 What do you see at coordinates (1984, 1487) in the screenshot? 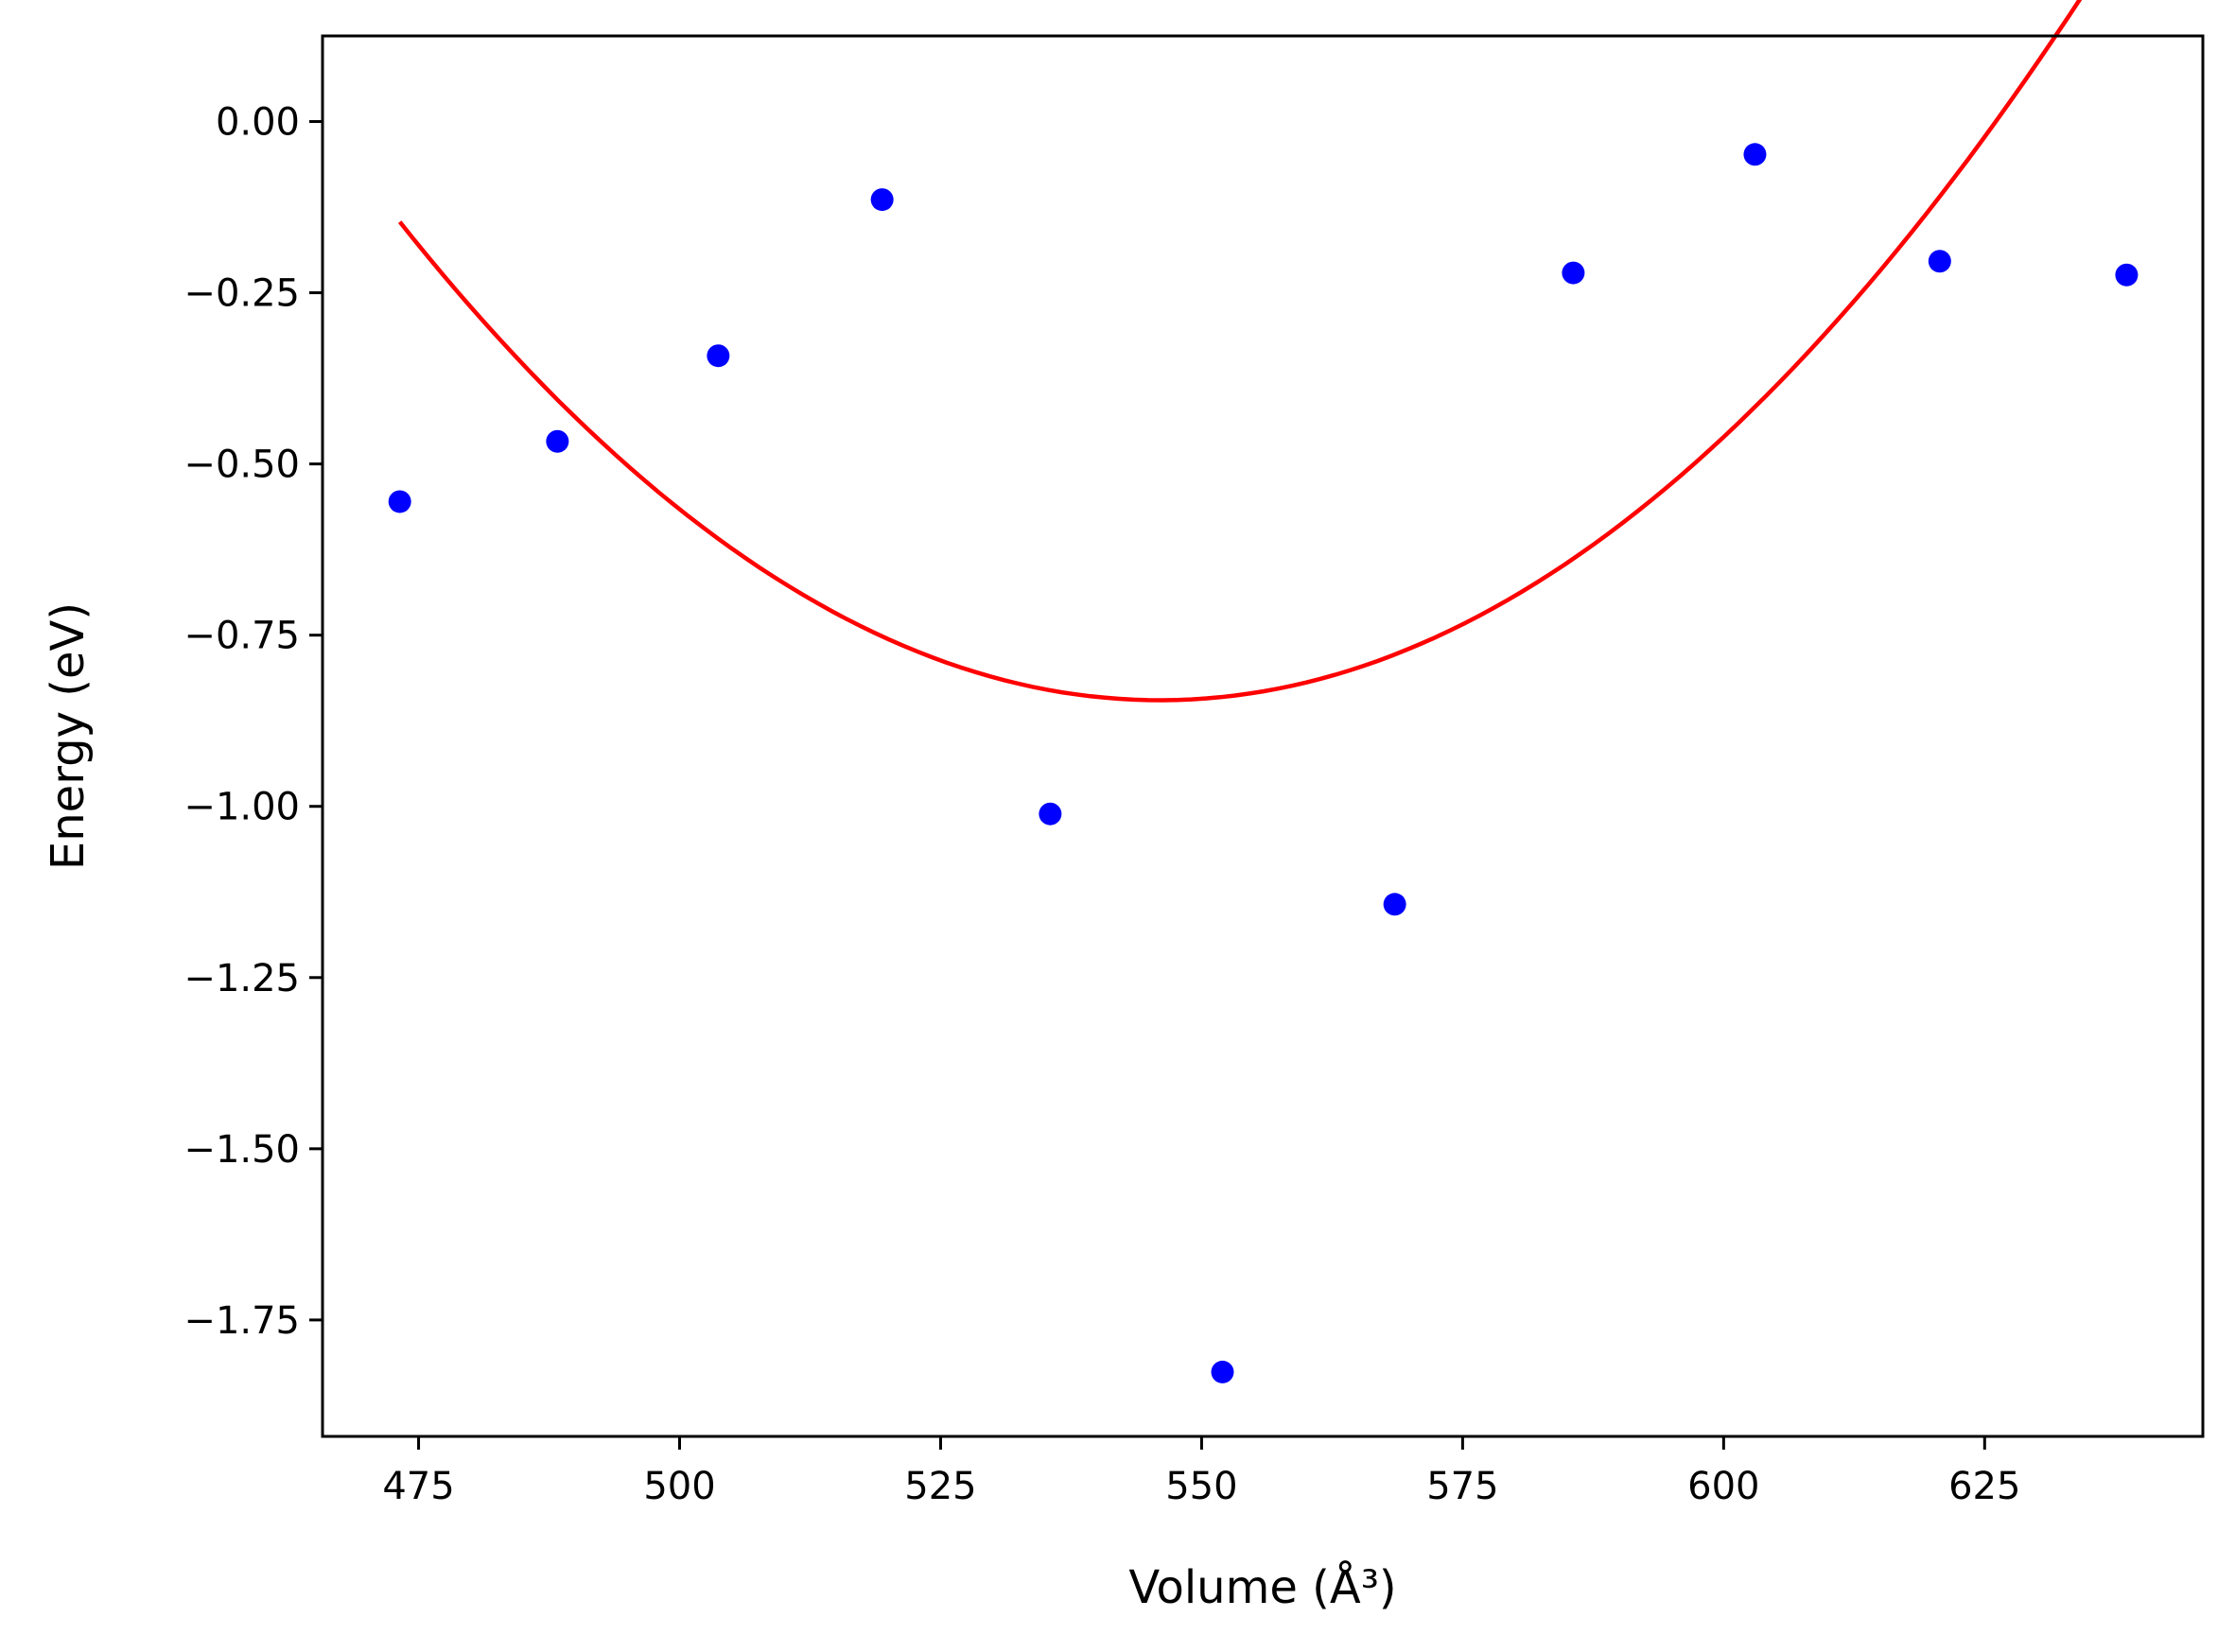
I see `x-tick-label: 625` at bounding box center [1984, 1487].